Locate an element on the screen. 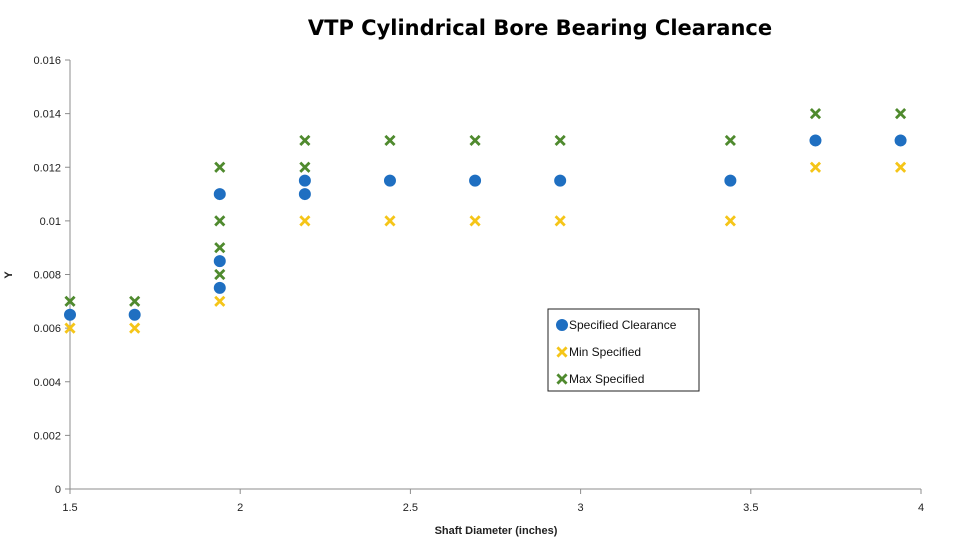 The image size is (959, 559). y-tick-label: 0.014 is located at coordinates (47, 115).